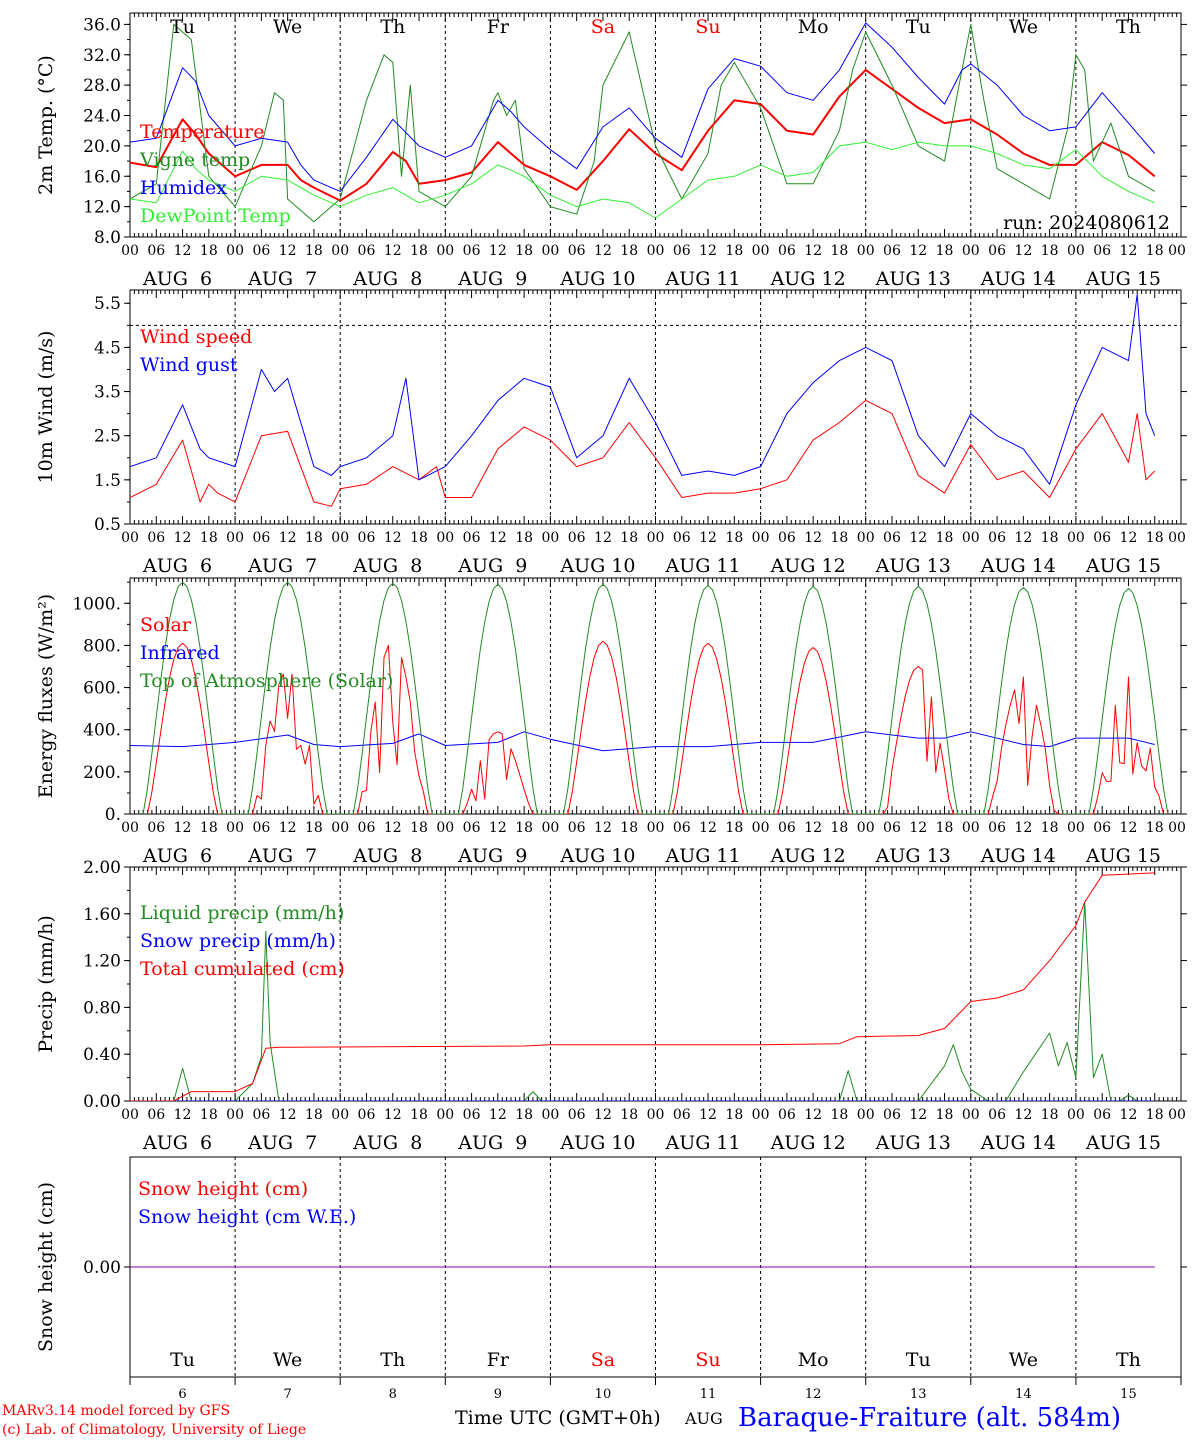  What do you see at coordinates (189, 365) in the screenshot?
I see `legend-entry: Wind gust` at bounding box center [189, 365].